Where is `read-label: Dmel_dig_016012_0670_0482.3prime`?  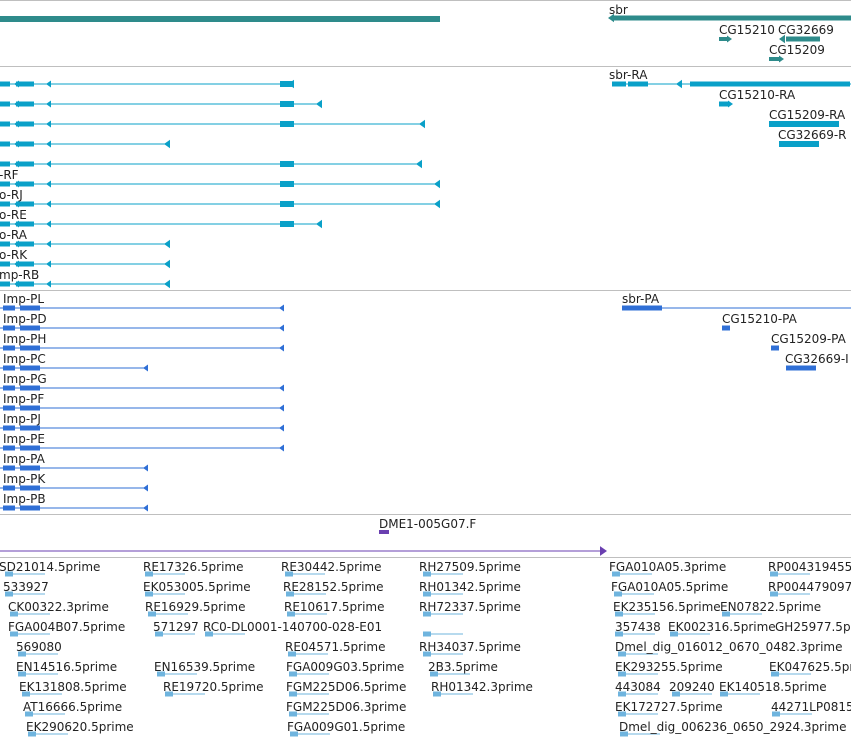 read-label: Dmel_dig_016012_0670_0482.3prime is located at coordinates (729, 647).